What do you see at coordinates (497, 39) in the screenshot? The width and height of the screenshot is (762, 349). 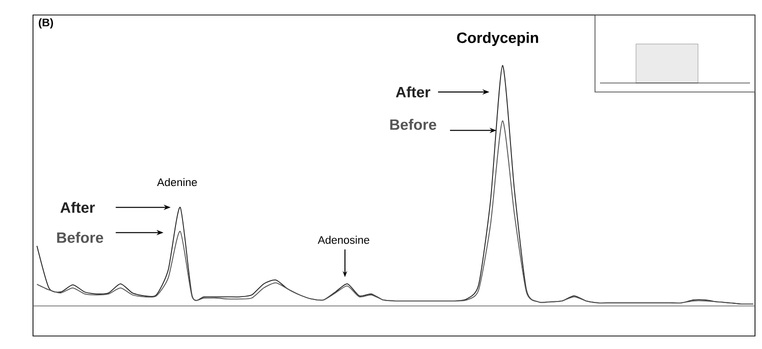 I see `text: Cordycepin` at bounding box center [497, 39].